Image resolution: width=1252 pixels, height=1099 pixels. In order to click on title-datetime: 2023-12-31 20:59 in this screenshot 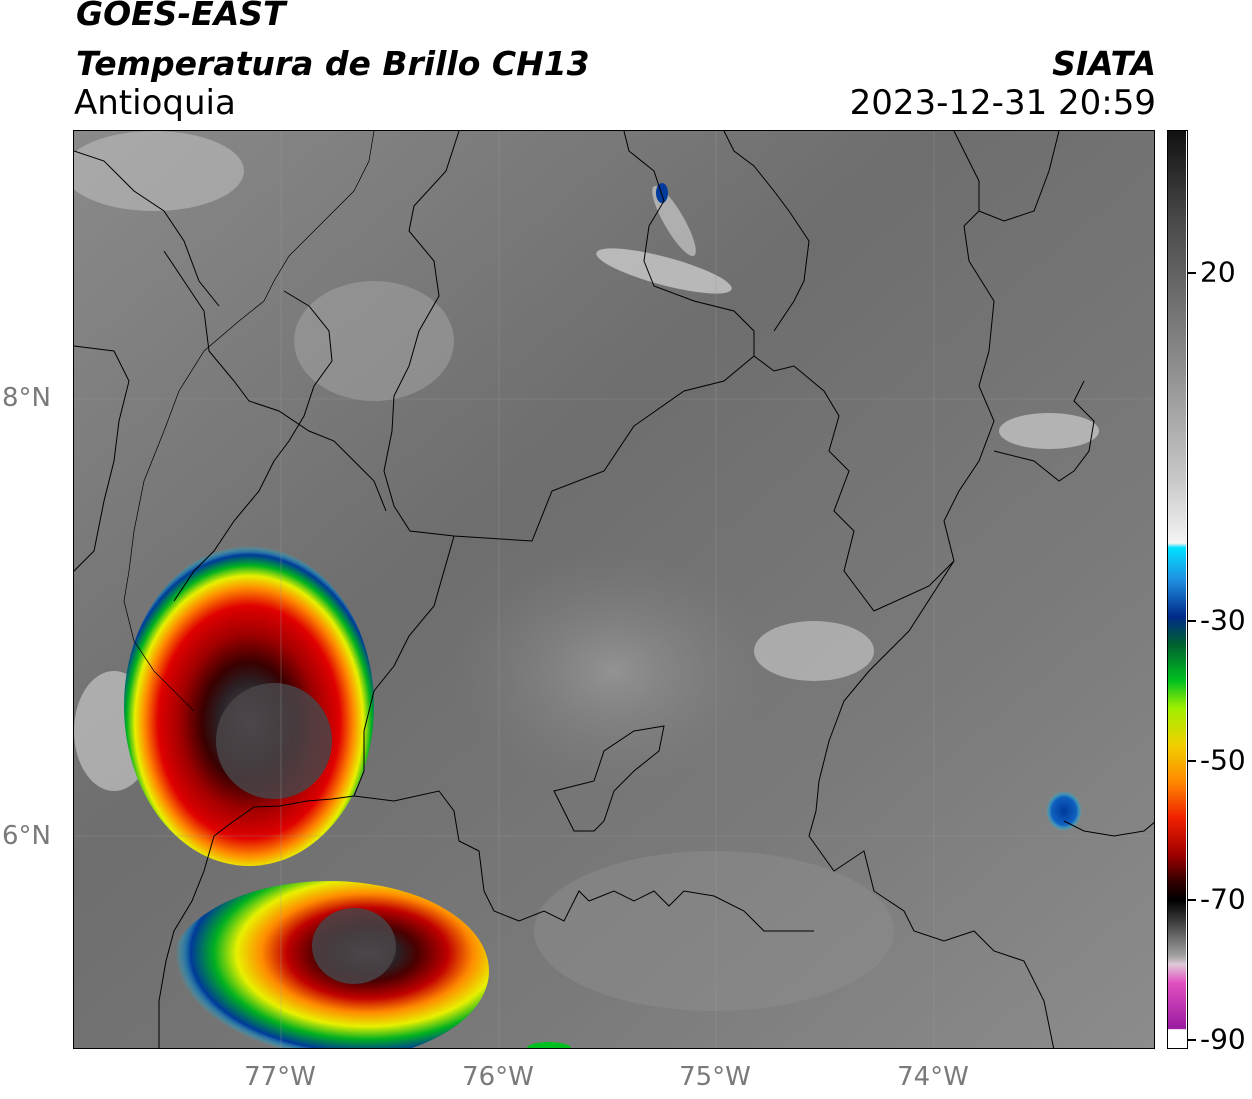, I will do `click(1002, 103)`.